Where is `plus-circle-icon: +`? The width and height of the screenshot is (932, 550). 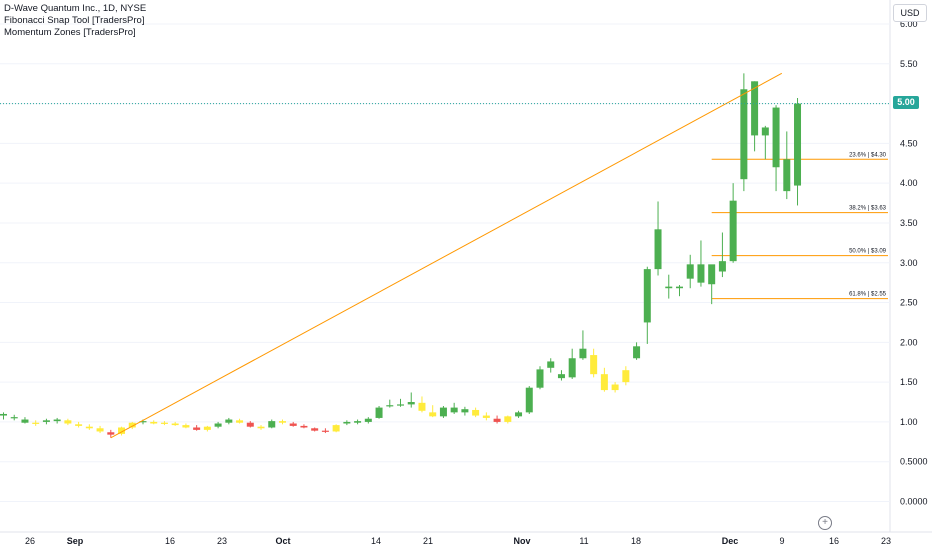
plus-circle-icon: + is located at coordinates (825, 523).